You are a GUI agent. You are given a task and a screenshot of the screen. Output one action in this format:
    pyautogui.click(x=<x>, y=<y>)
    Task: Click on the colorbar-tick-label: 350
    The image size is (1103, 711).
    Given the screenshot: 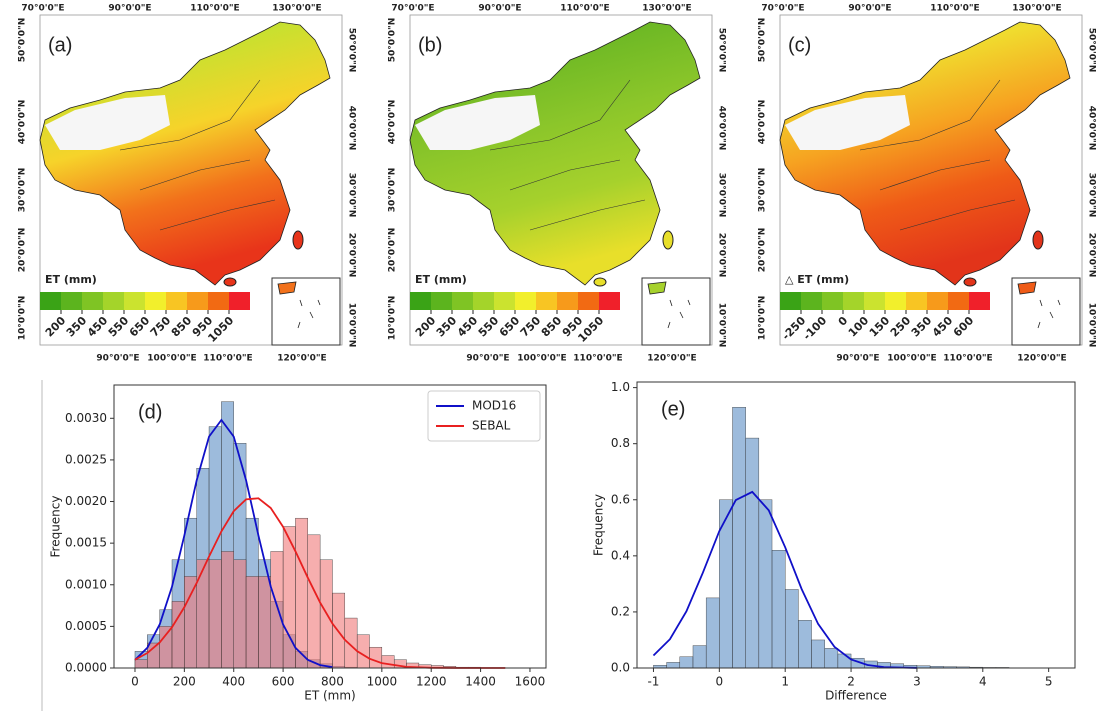 What is the action you would take?
    pyautogui.click(x=447, y=327)
    